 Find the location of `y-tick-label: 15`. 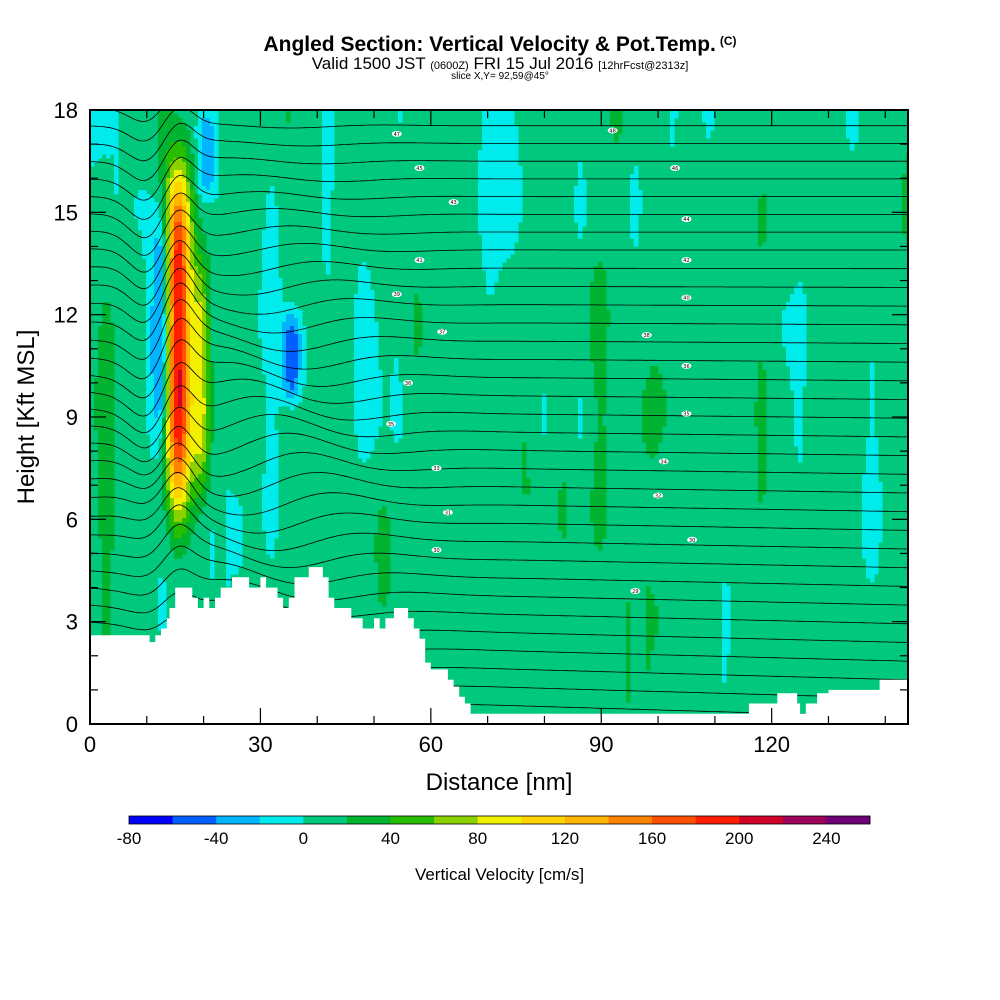

y-tick-label: 15 is located at coordinates (66, 212).